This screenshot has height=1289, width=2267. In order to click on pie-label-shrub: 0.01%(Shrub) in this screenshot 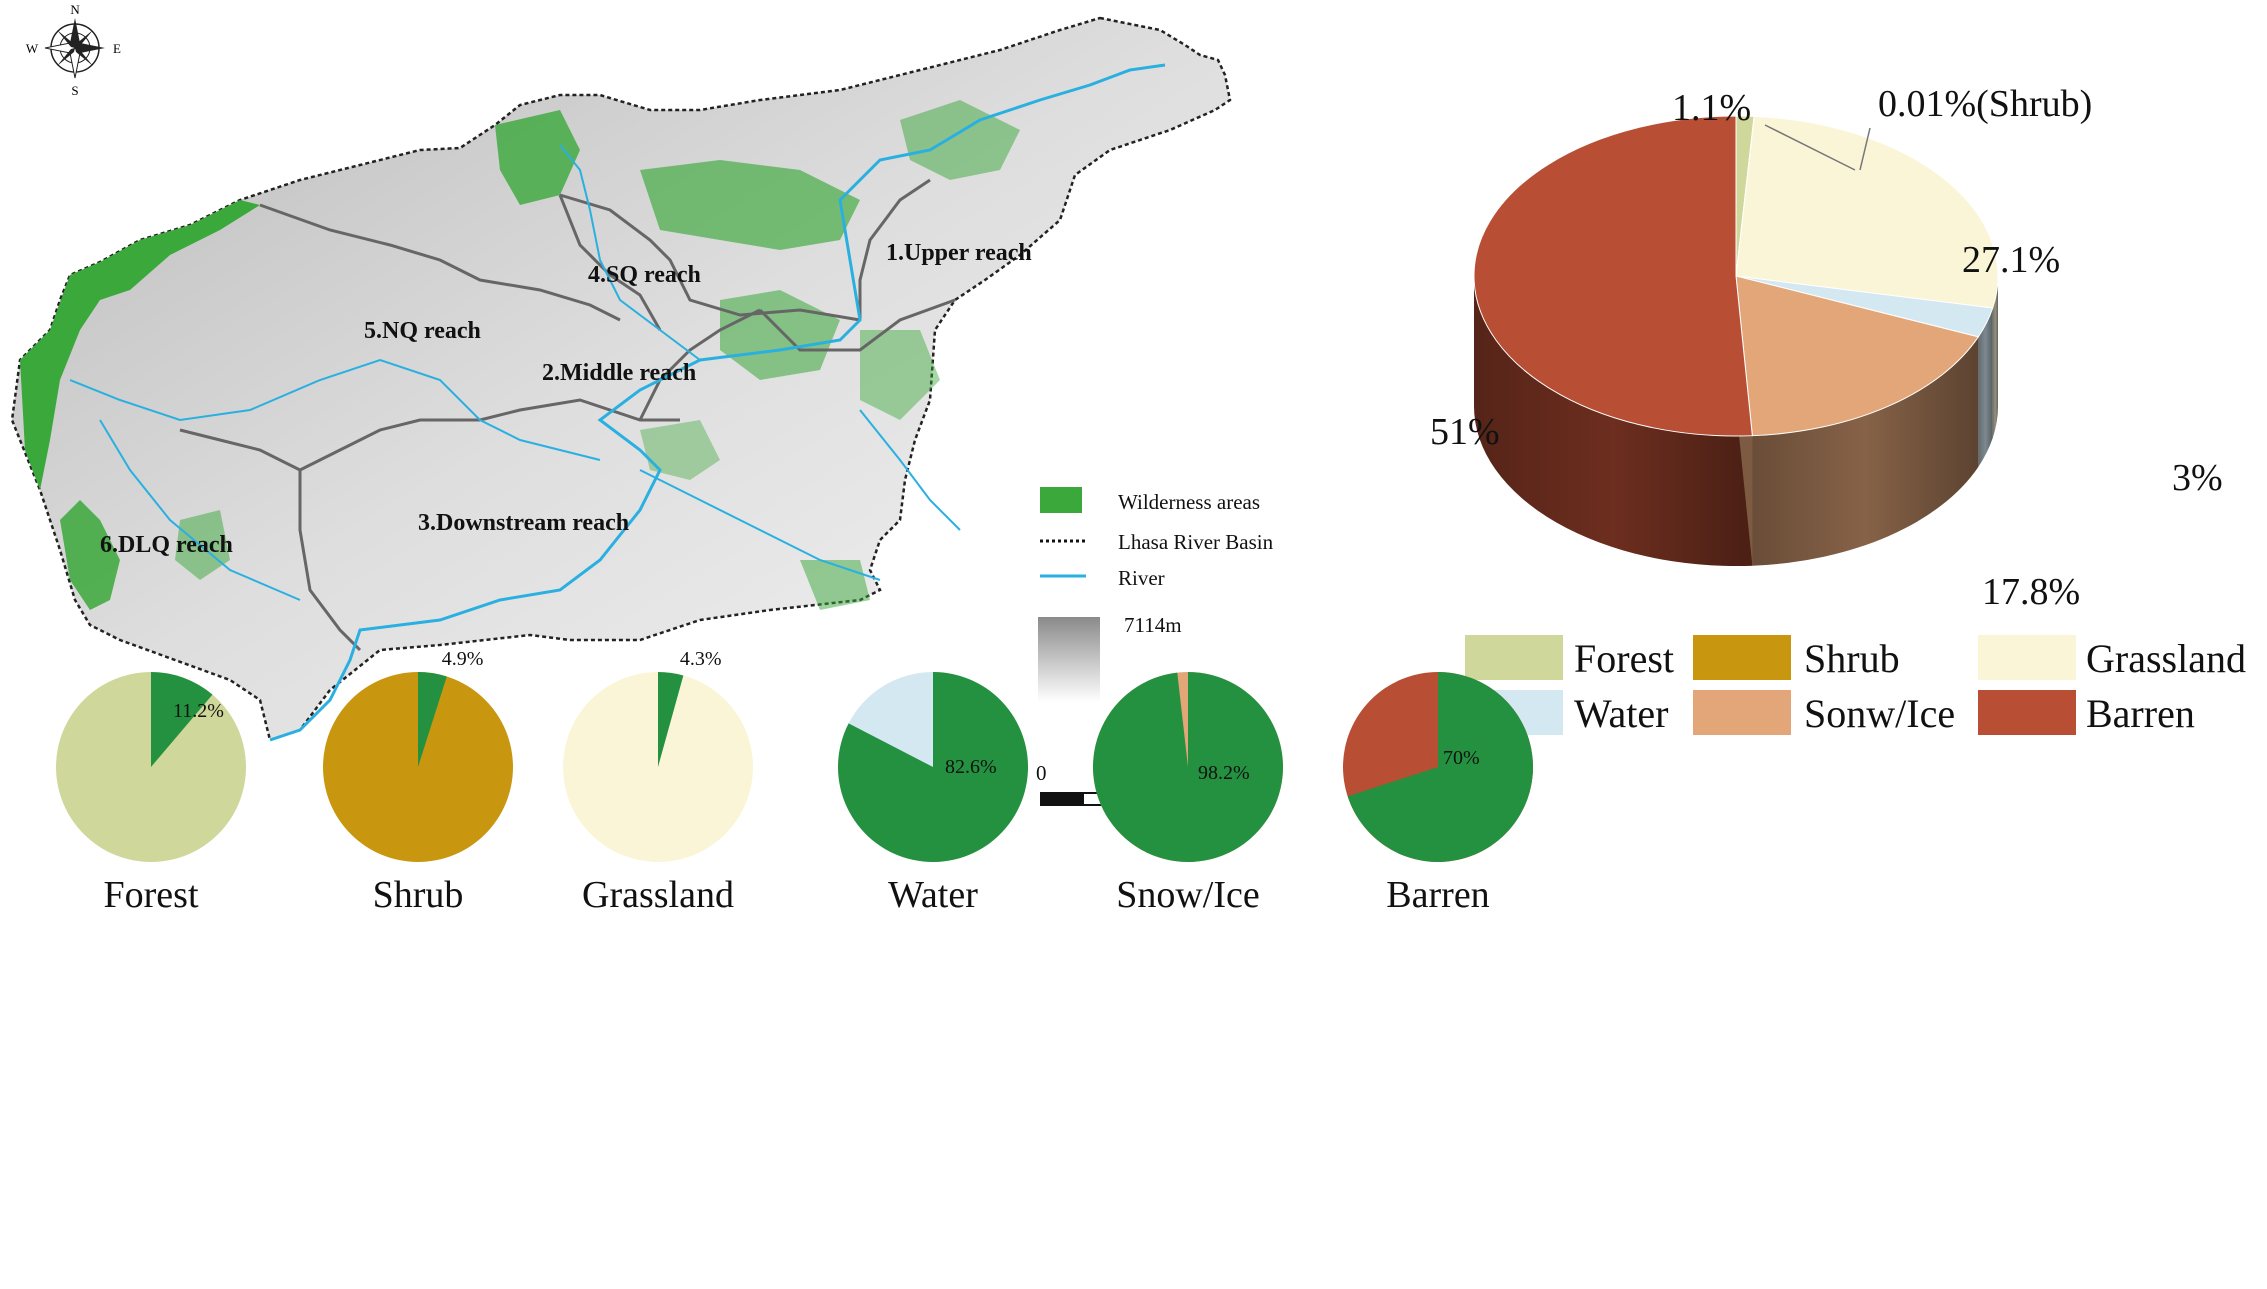, I will do `click(1985, 104)`.